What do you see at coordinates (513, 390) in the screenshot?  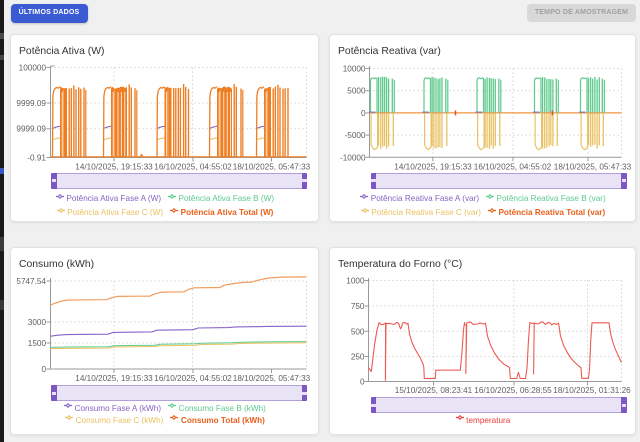 I see `svg-text: 16/10/2025, 06:28:55` at bounding box center [513, 390].